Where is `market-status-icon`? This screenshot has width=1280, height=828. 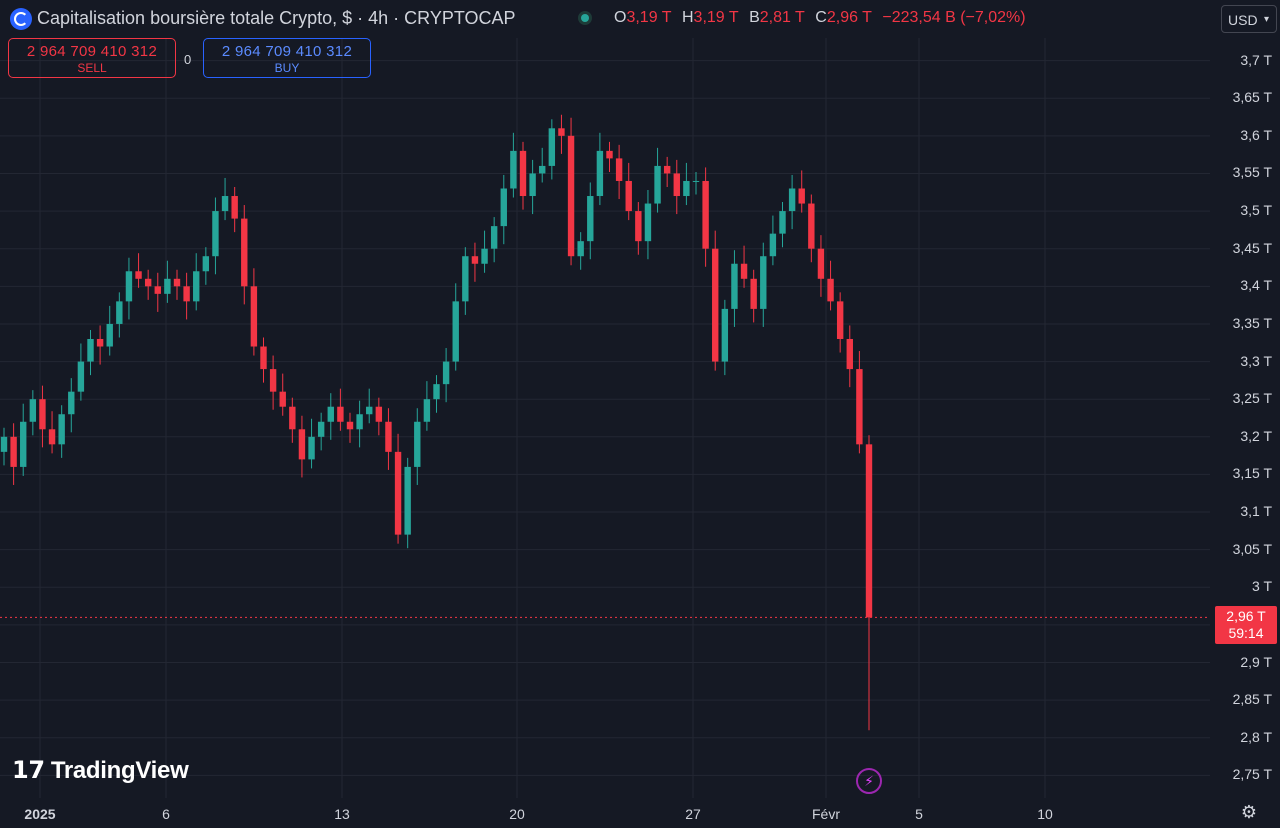 market-status-icon is located at coordinates (585, 18).